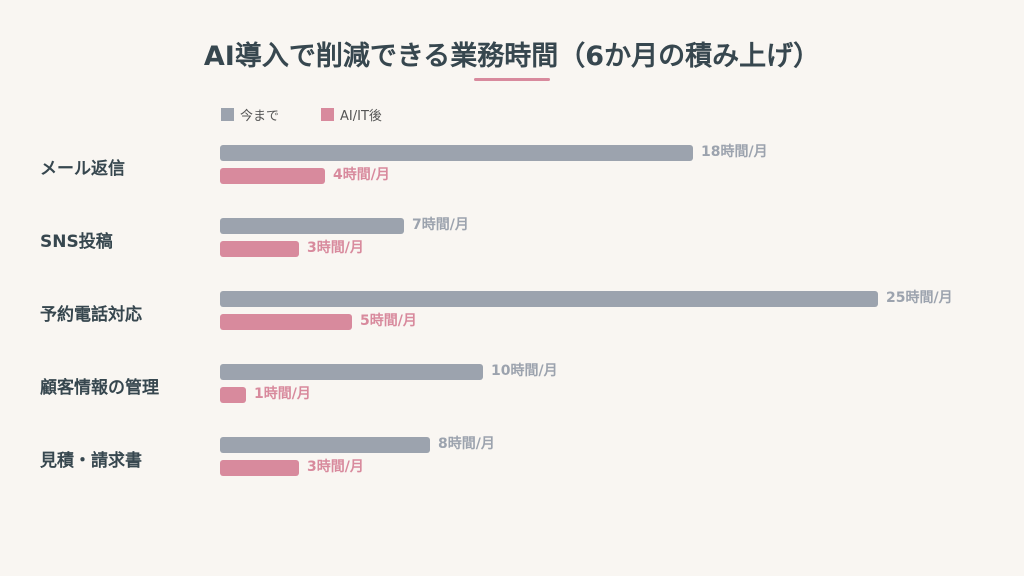 The image size is (1024, 576). I want to click on chart-title: AI導入で削減できる業務時間（6か月の積み上げ）, so click(512, 56).